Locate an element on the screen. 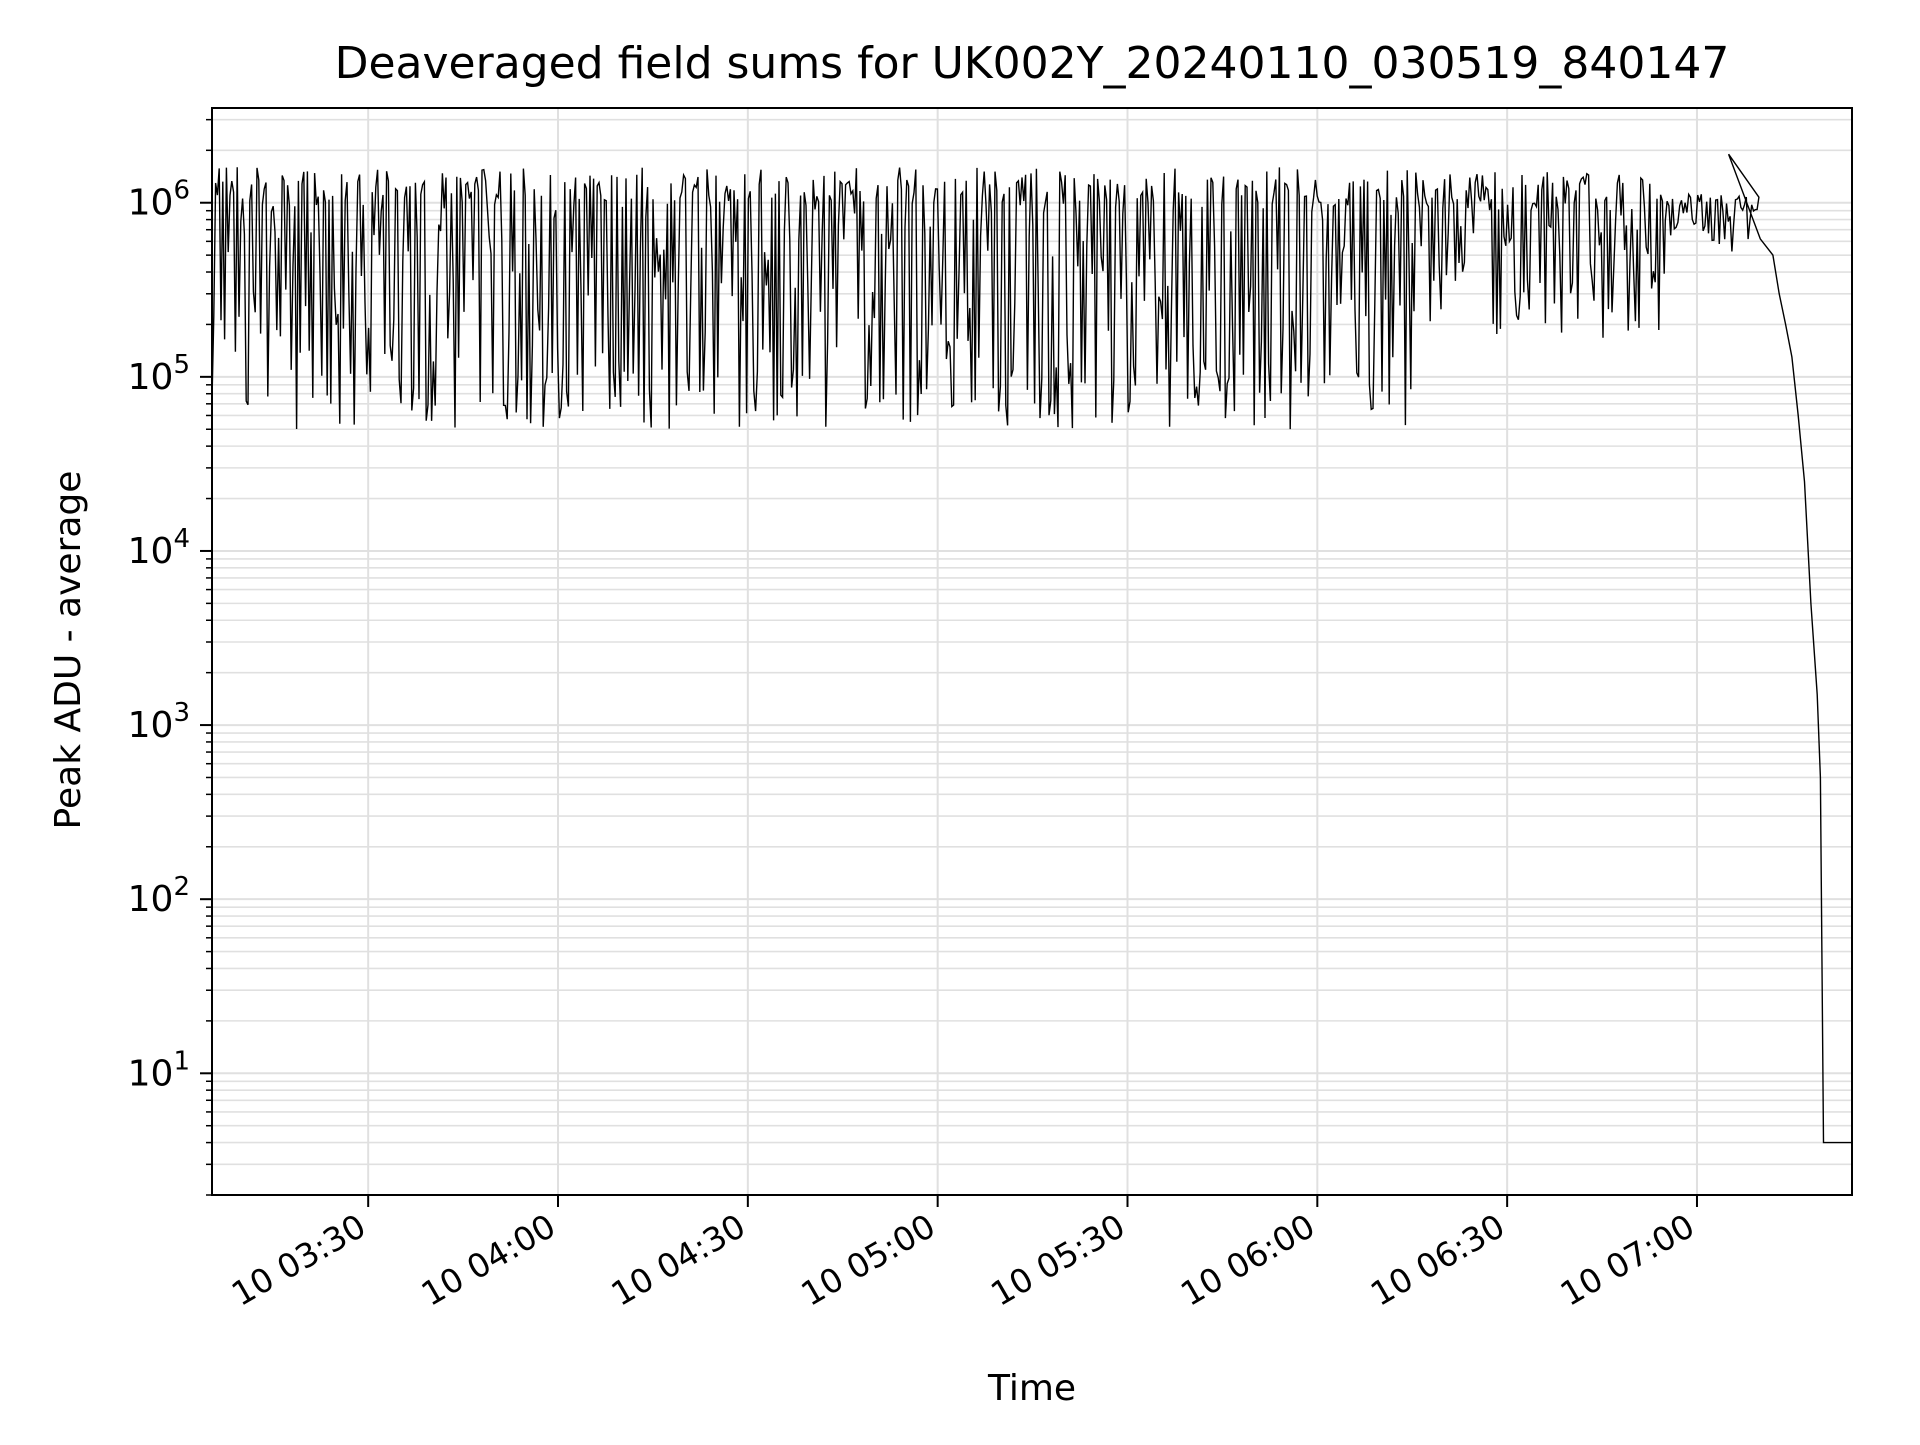 The image size is (1920, 1445). y-tick-label: 10⁴ is located at coordinates (159, 548).